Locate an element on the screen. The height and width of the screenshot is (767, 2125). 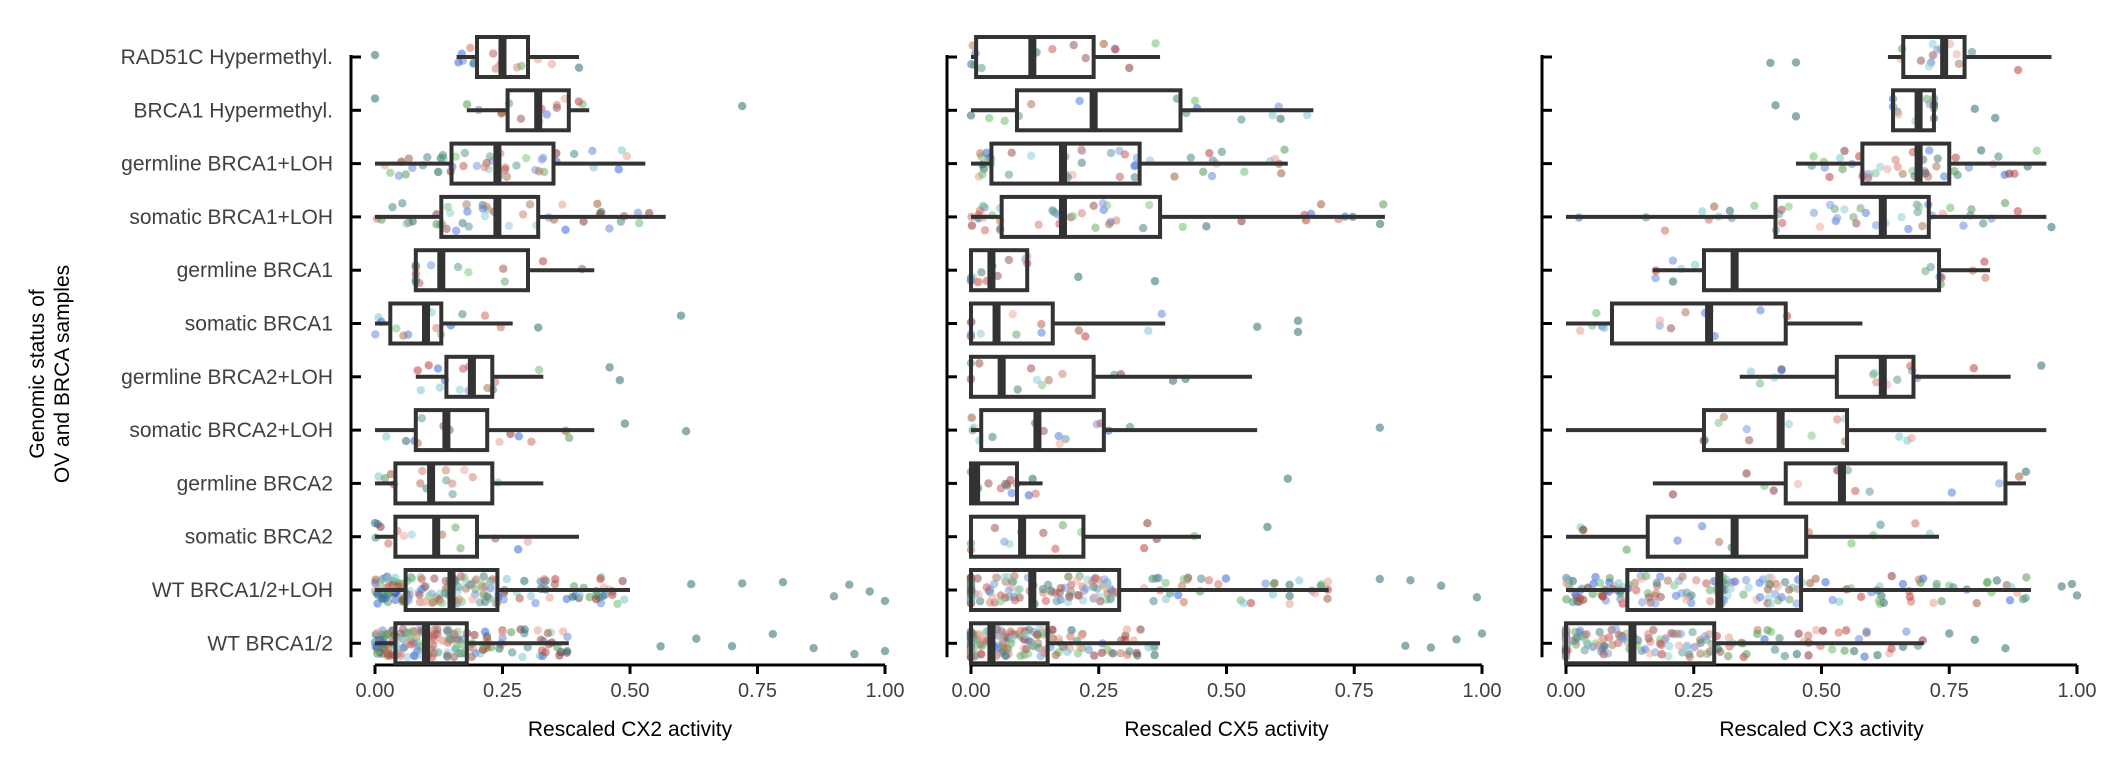
category-label: BRCA1 Hypermethyl. is located at coordinates (233, 110).